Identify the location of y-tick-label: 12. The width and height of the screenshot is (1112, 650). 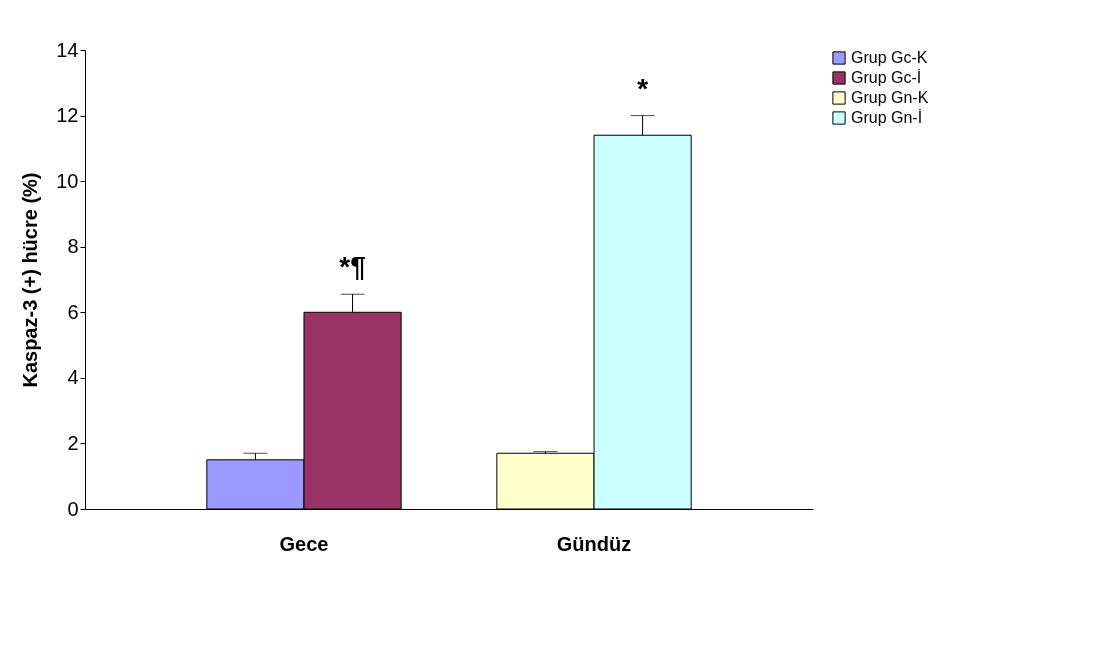
(67, 115).